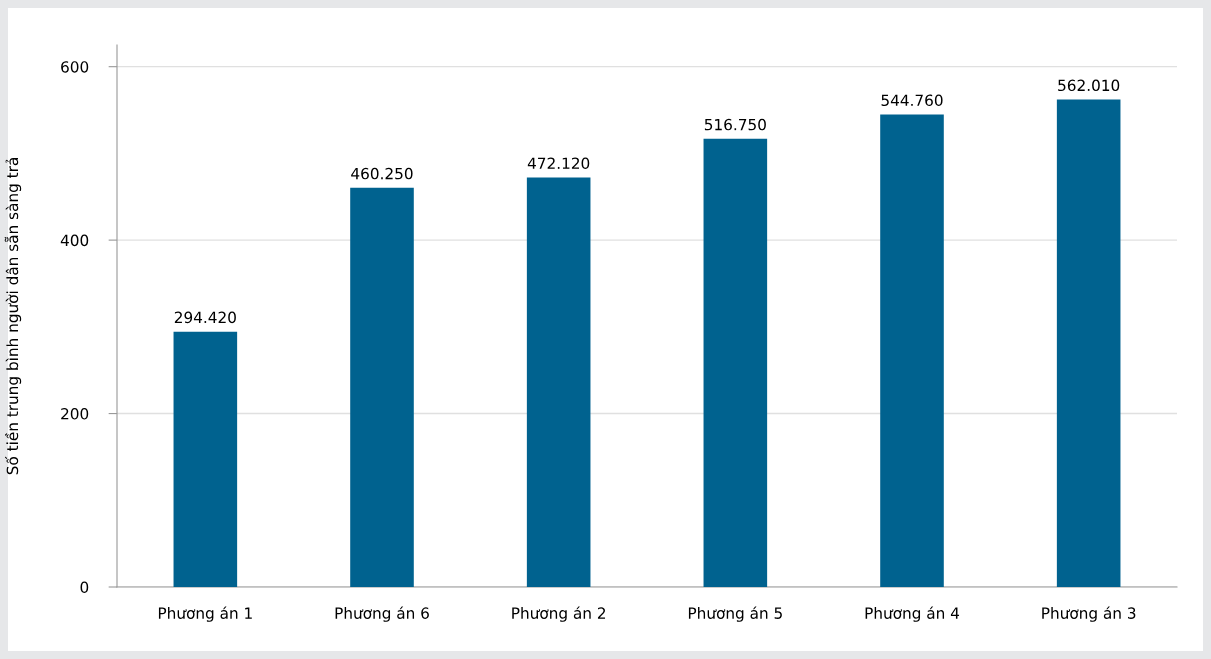 The image size is (1211, 659). I want to click on y-tick-label: 200, so click(75, 414).